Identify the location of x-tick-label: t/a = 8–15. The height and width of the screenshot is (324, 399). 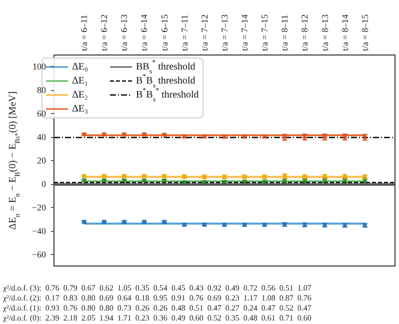
(365, 32).